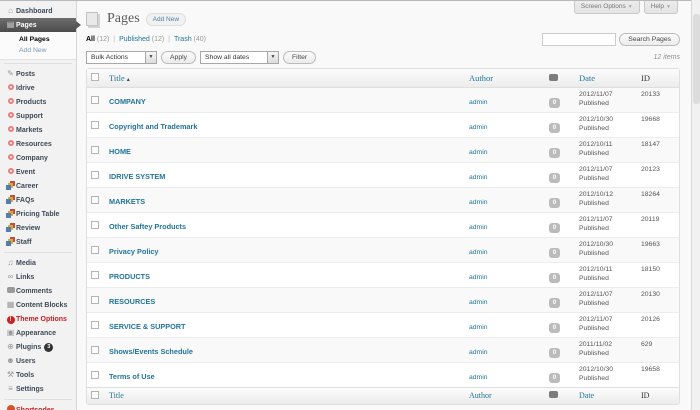 This screenshot has height=410, width=700. I want to click on sidebar-item-staff: Staff, so click(38, 242).